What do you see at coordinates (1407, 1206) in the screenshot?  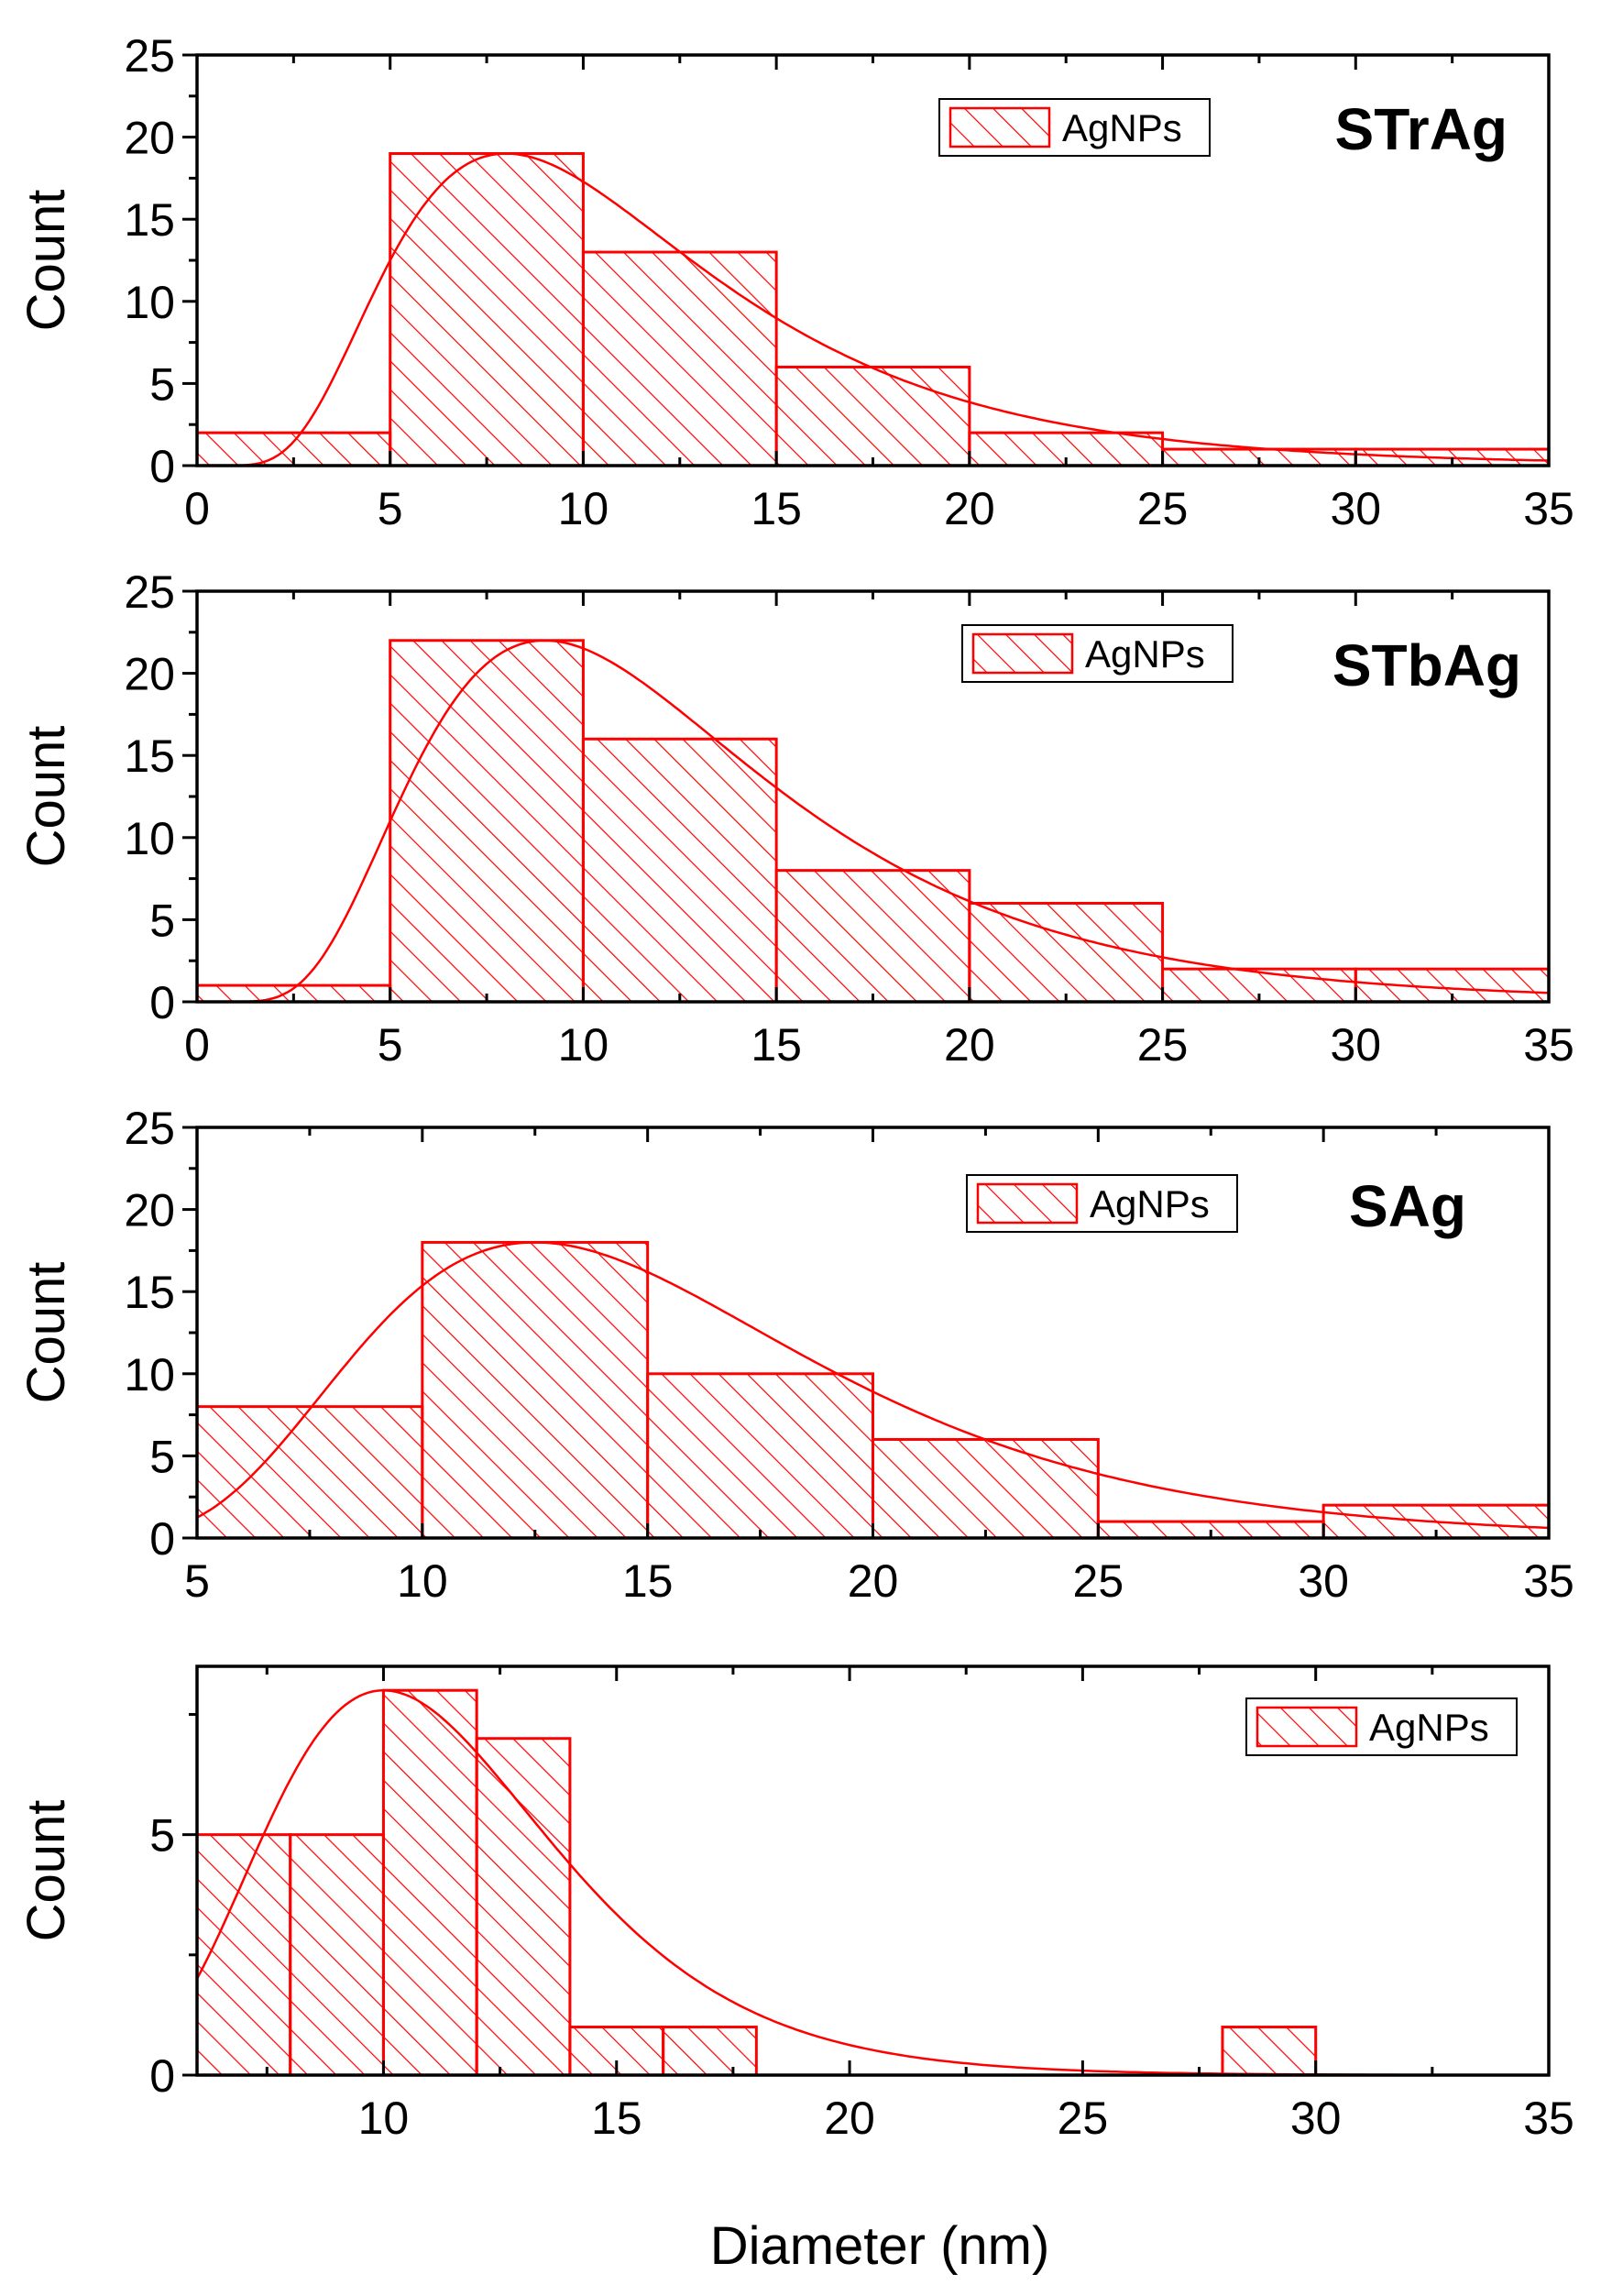 I see `panel-label: SAg` at bounding box center [1407, 1206].